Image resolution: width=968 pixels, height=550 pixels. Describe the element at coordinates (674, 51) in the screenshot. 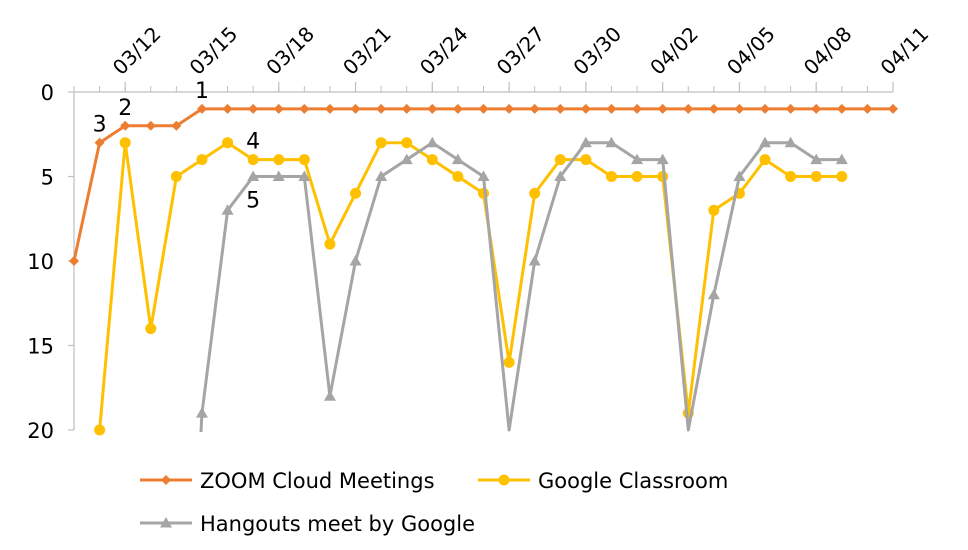

I see `x-tick-label: 04/02` at that location.